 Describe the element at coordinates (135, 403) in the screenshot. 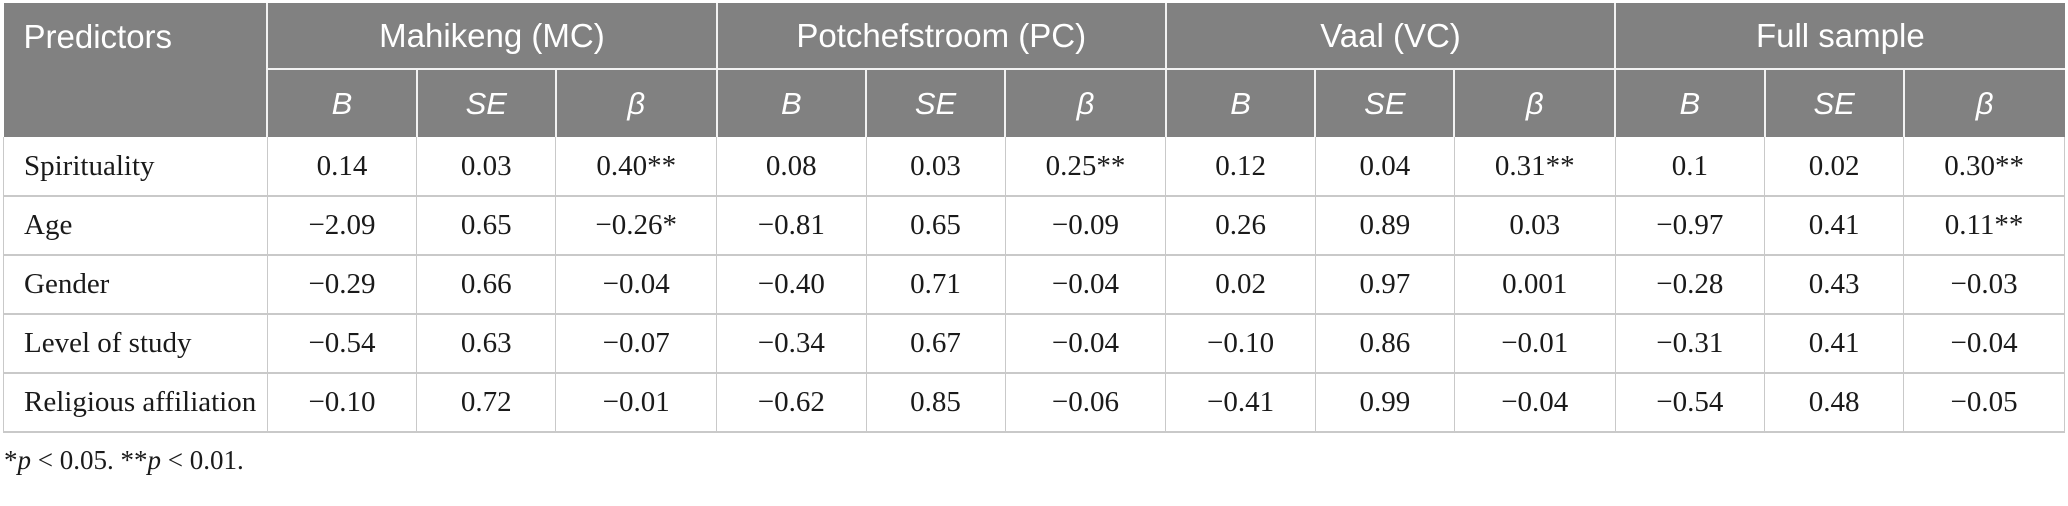

I see `row-label: Religious affiliation` at that location.